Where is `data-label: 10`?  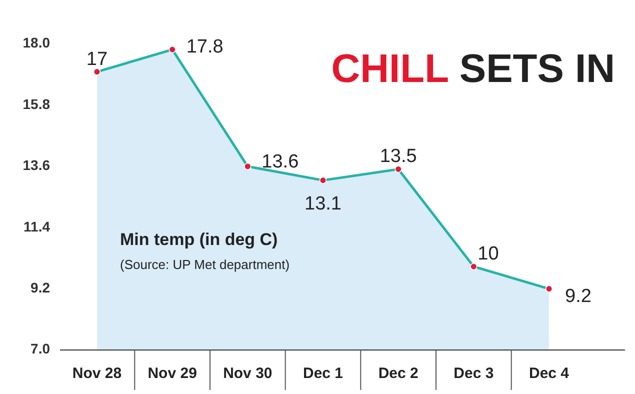 data-label: 10 is located at coordinates (488, 254).